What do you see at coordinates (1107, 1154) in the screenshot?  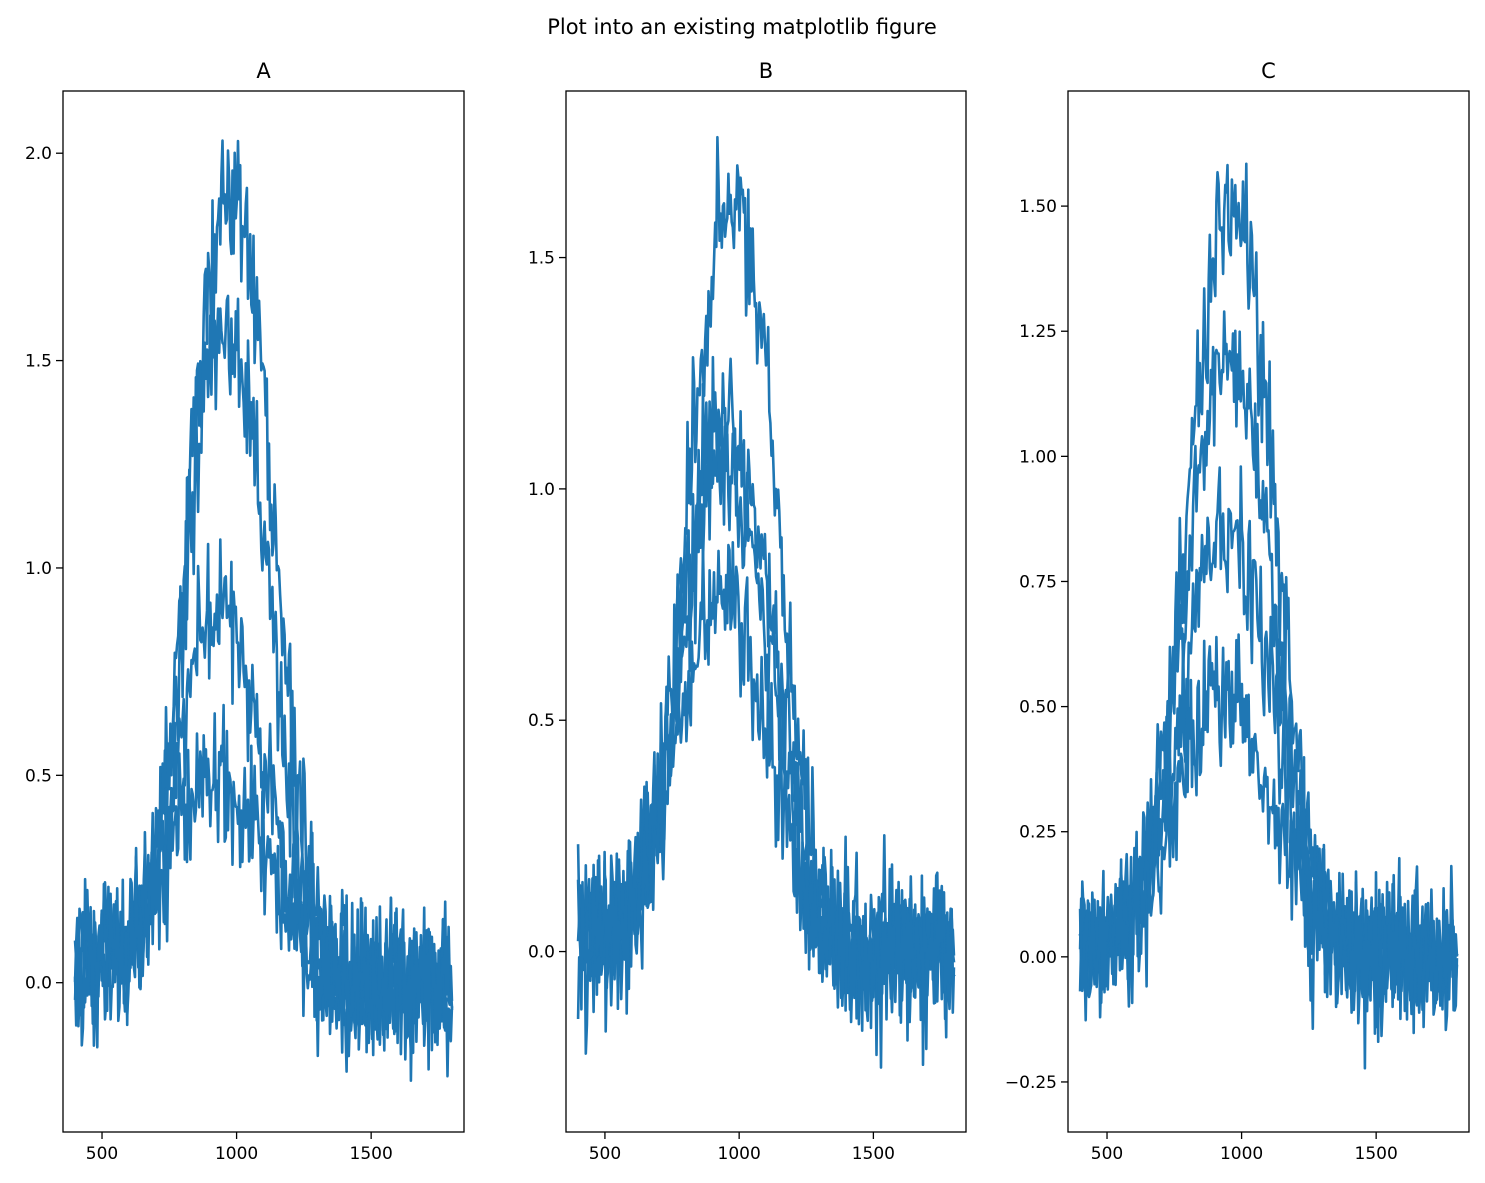 I see `subplot-c-xtick-label: 500` at bounding box center [1107, 1154].